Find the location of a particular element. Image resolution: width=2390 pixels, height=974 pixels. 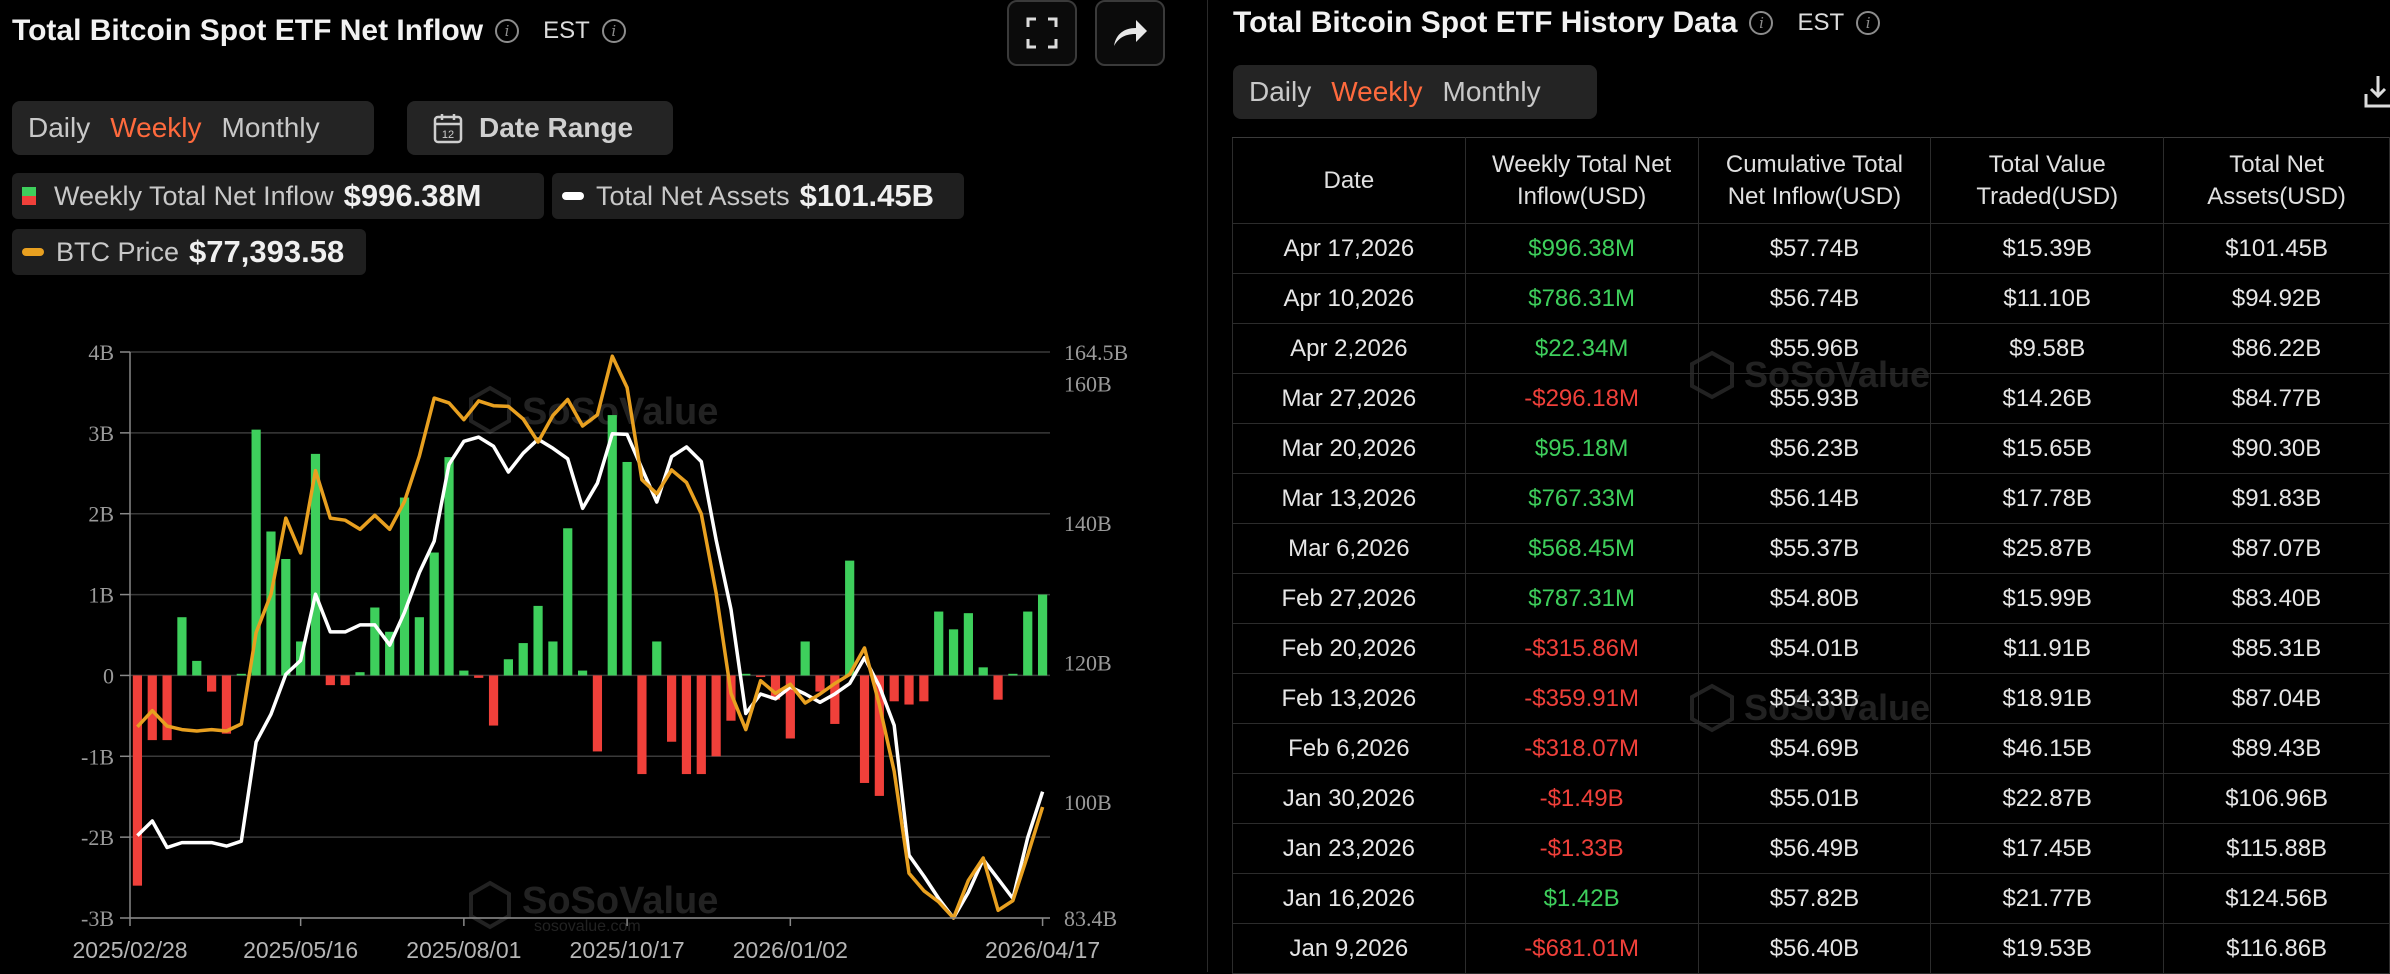

table-row: Jan 30,2026 -$1.49B $55.01B $22.87B $106.96B is located at coordinates (1811, 798).